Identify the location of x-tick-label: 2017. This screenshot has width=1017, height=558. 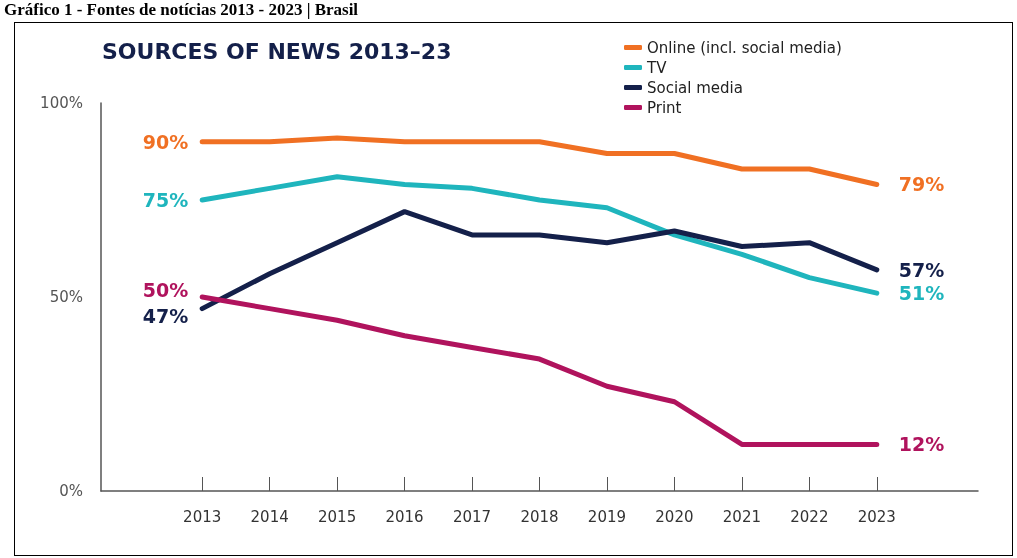
(472, 516).